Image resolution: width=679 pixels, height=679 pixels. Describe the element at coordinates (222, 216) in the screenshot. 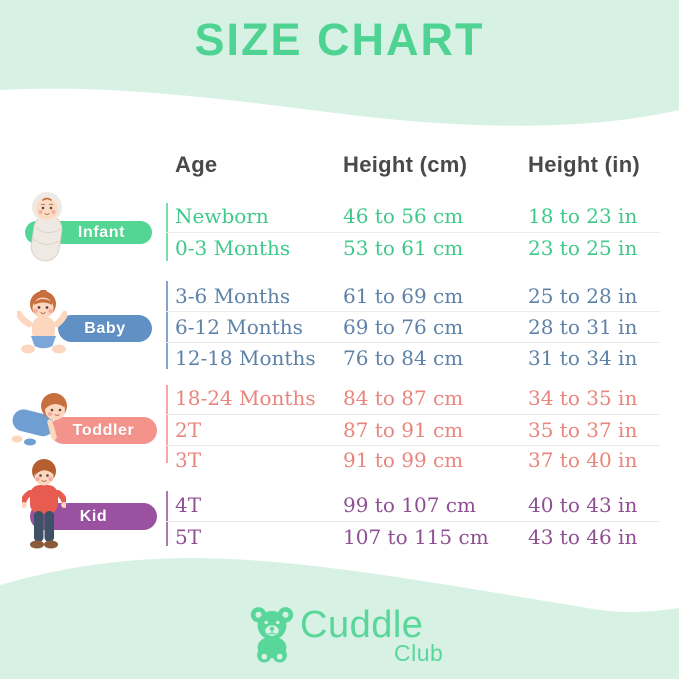

I see `age-cell: Newborn` at that location.